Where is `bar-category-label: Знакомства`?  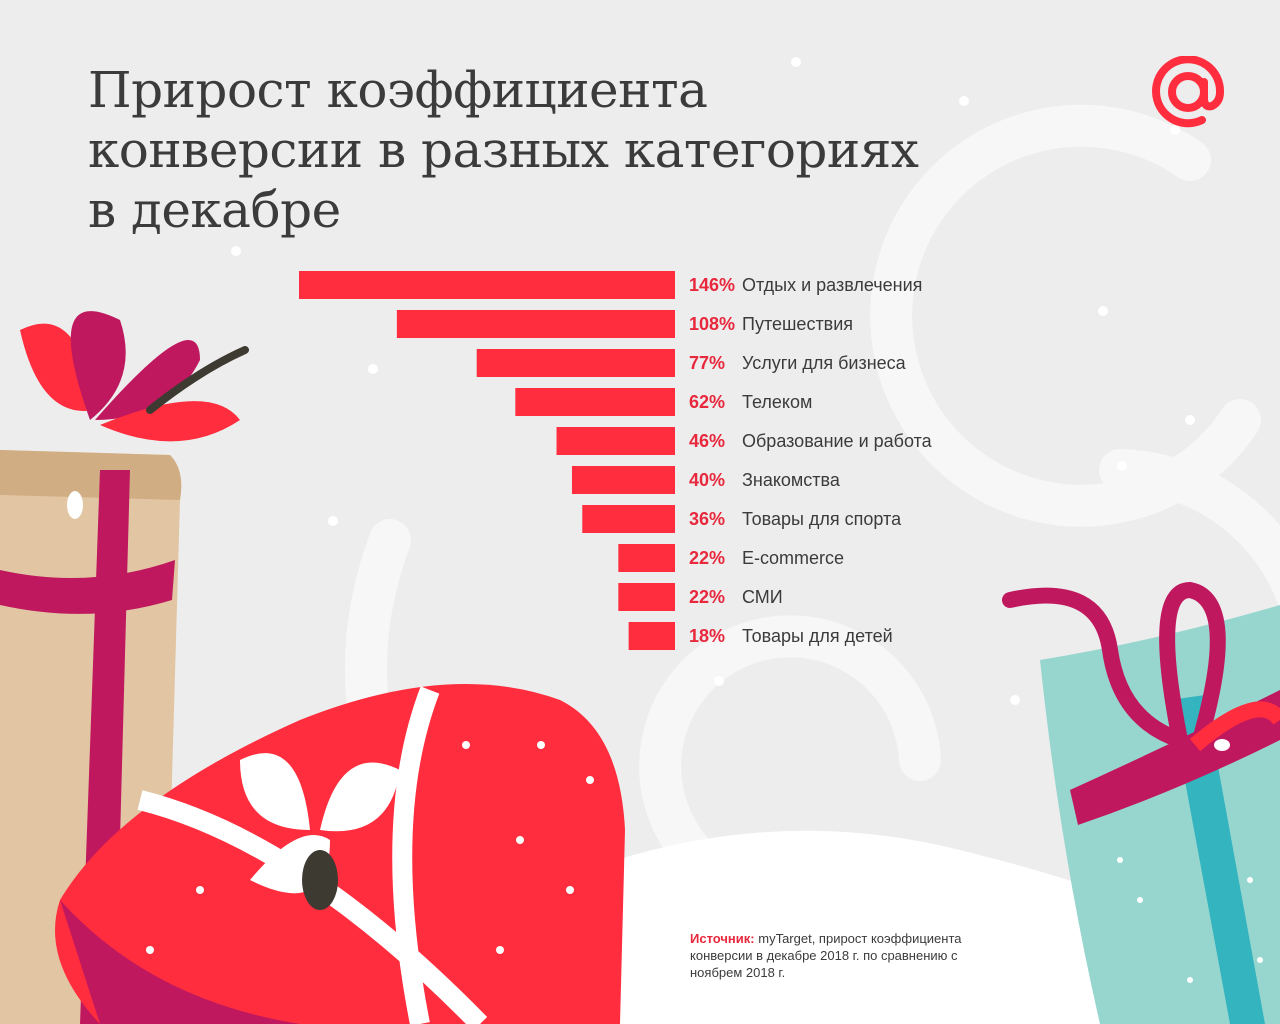
bar-category-label: Знакомства is located at coordinates (791, 480).